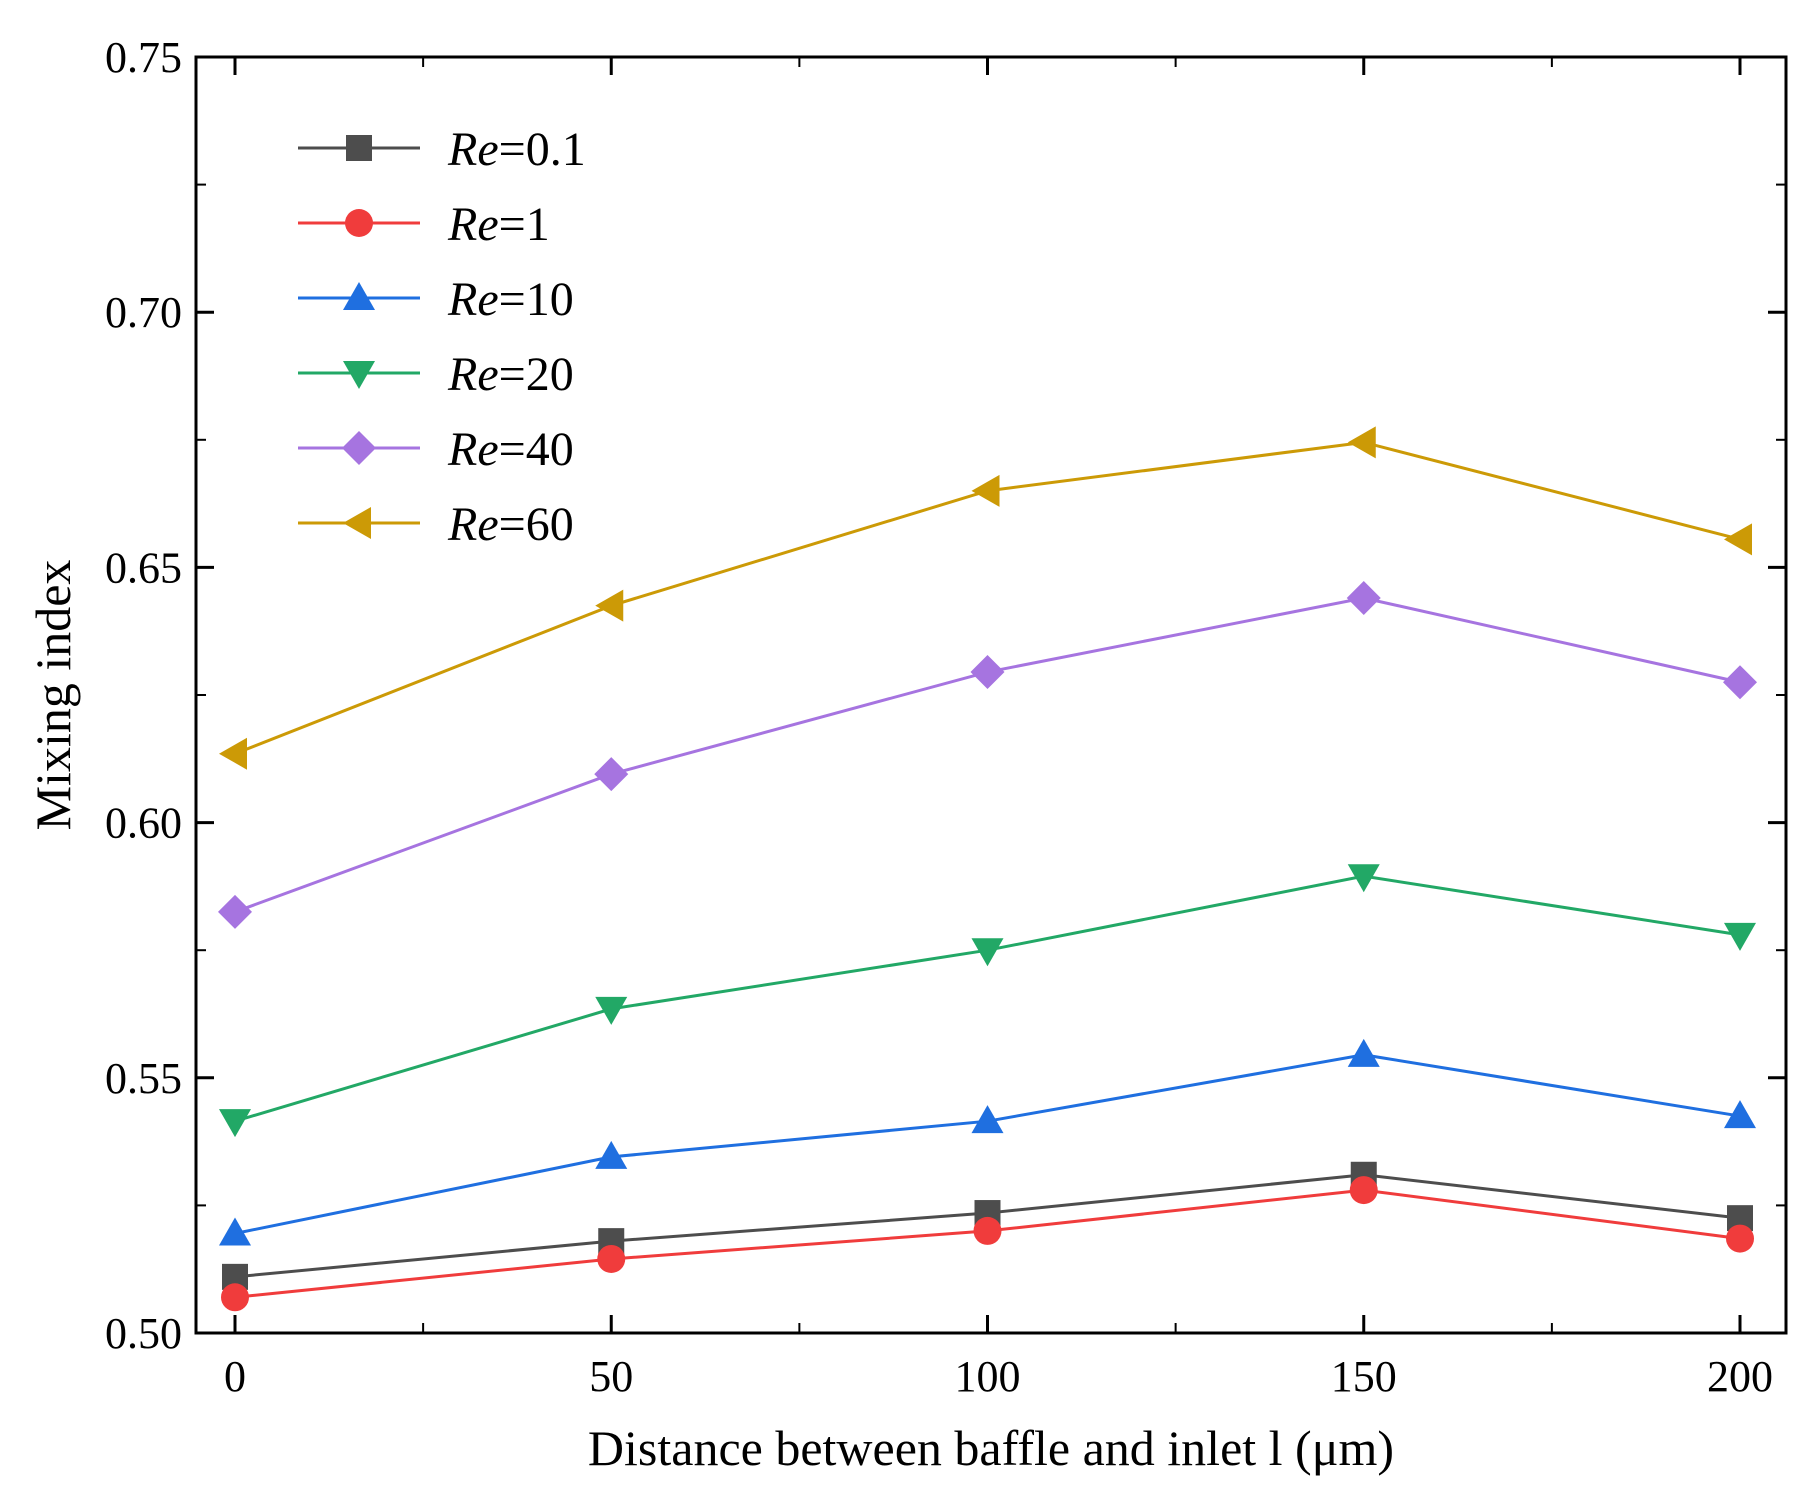 This screenshot has height=1508, width=1805. What do you see at coordinates (536, 449) in the screenshot?
I see `legend-label-value: =40` at bounding box center [536, 449].